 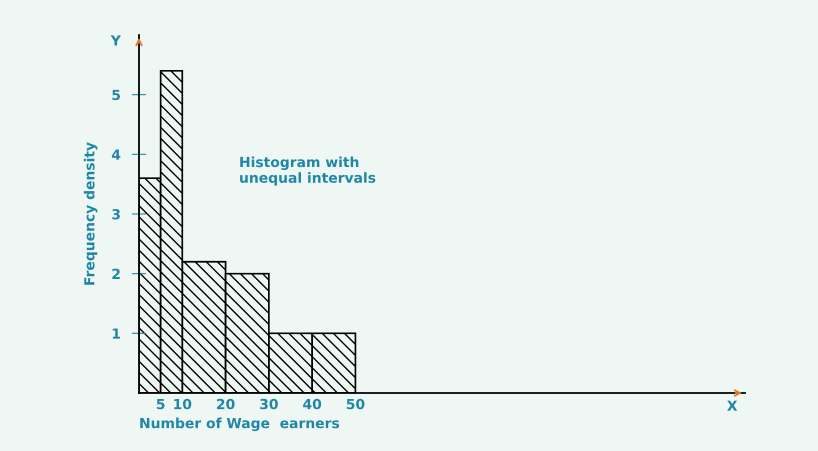 What do you see at coordinates (116, 214) in the screenshot?
I see `y-tick-label: 3` at bounding box center [116, 214].